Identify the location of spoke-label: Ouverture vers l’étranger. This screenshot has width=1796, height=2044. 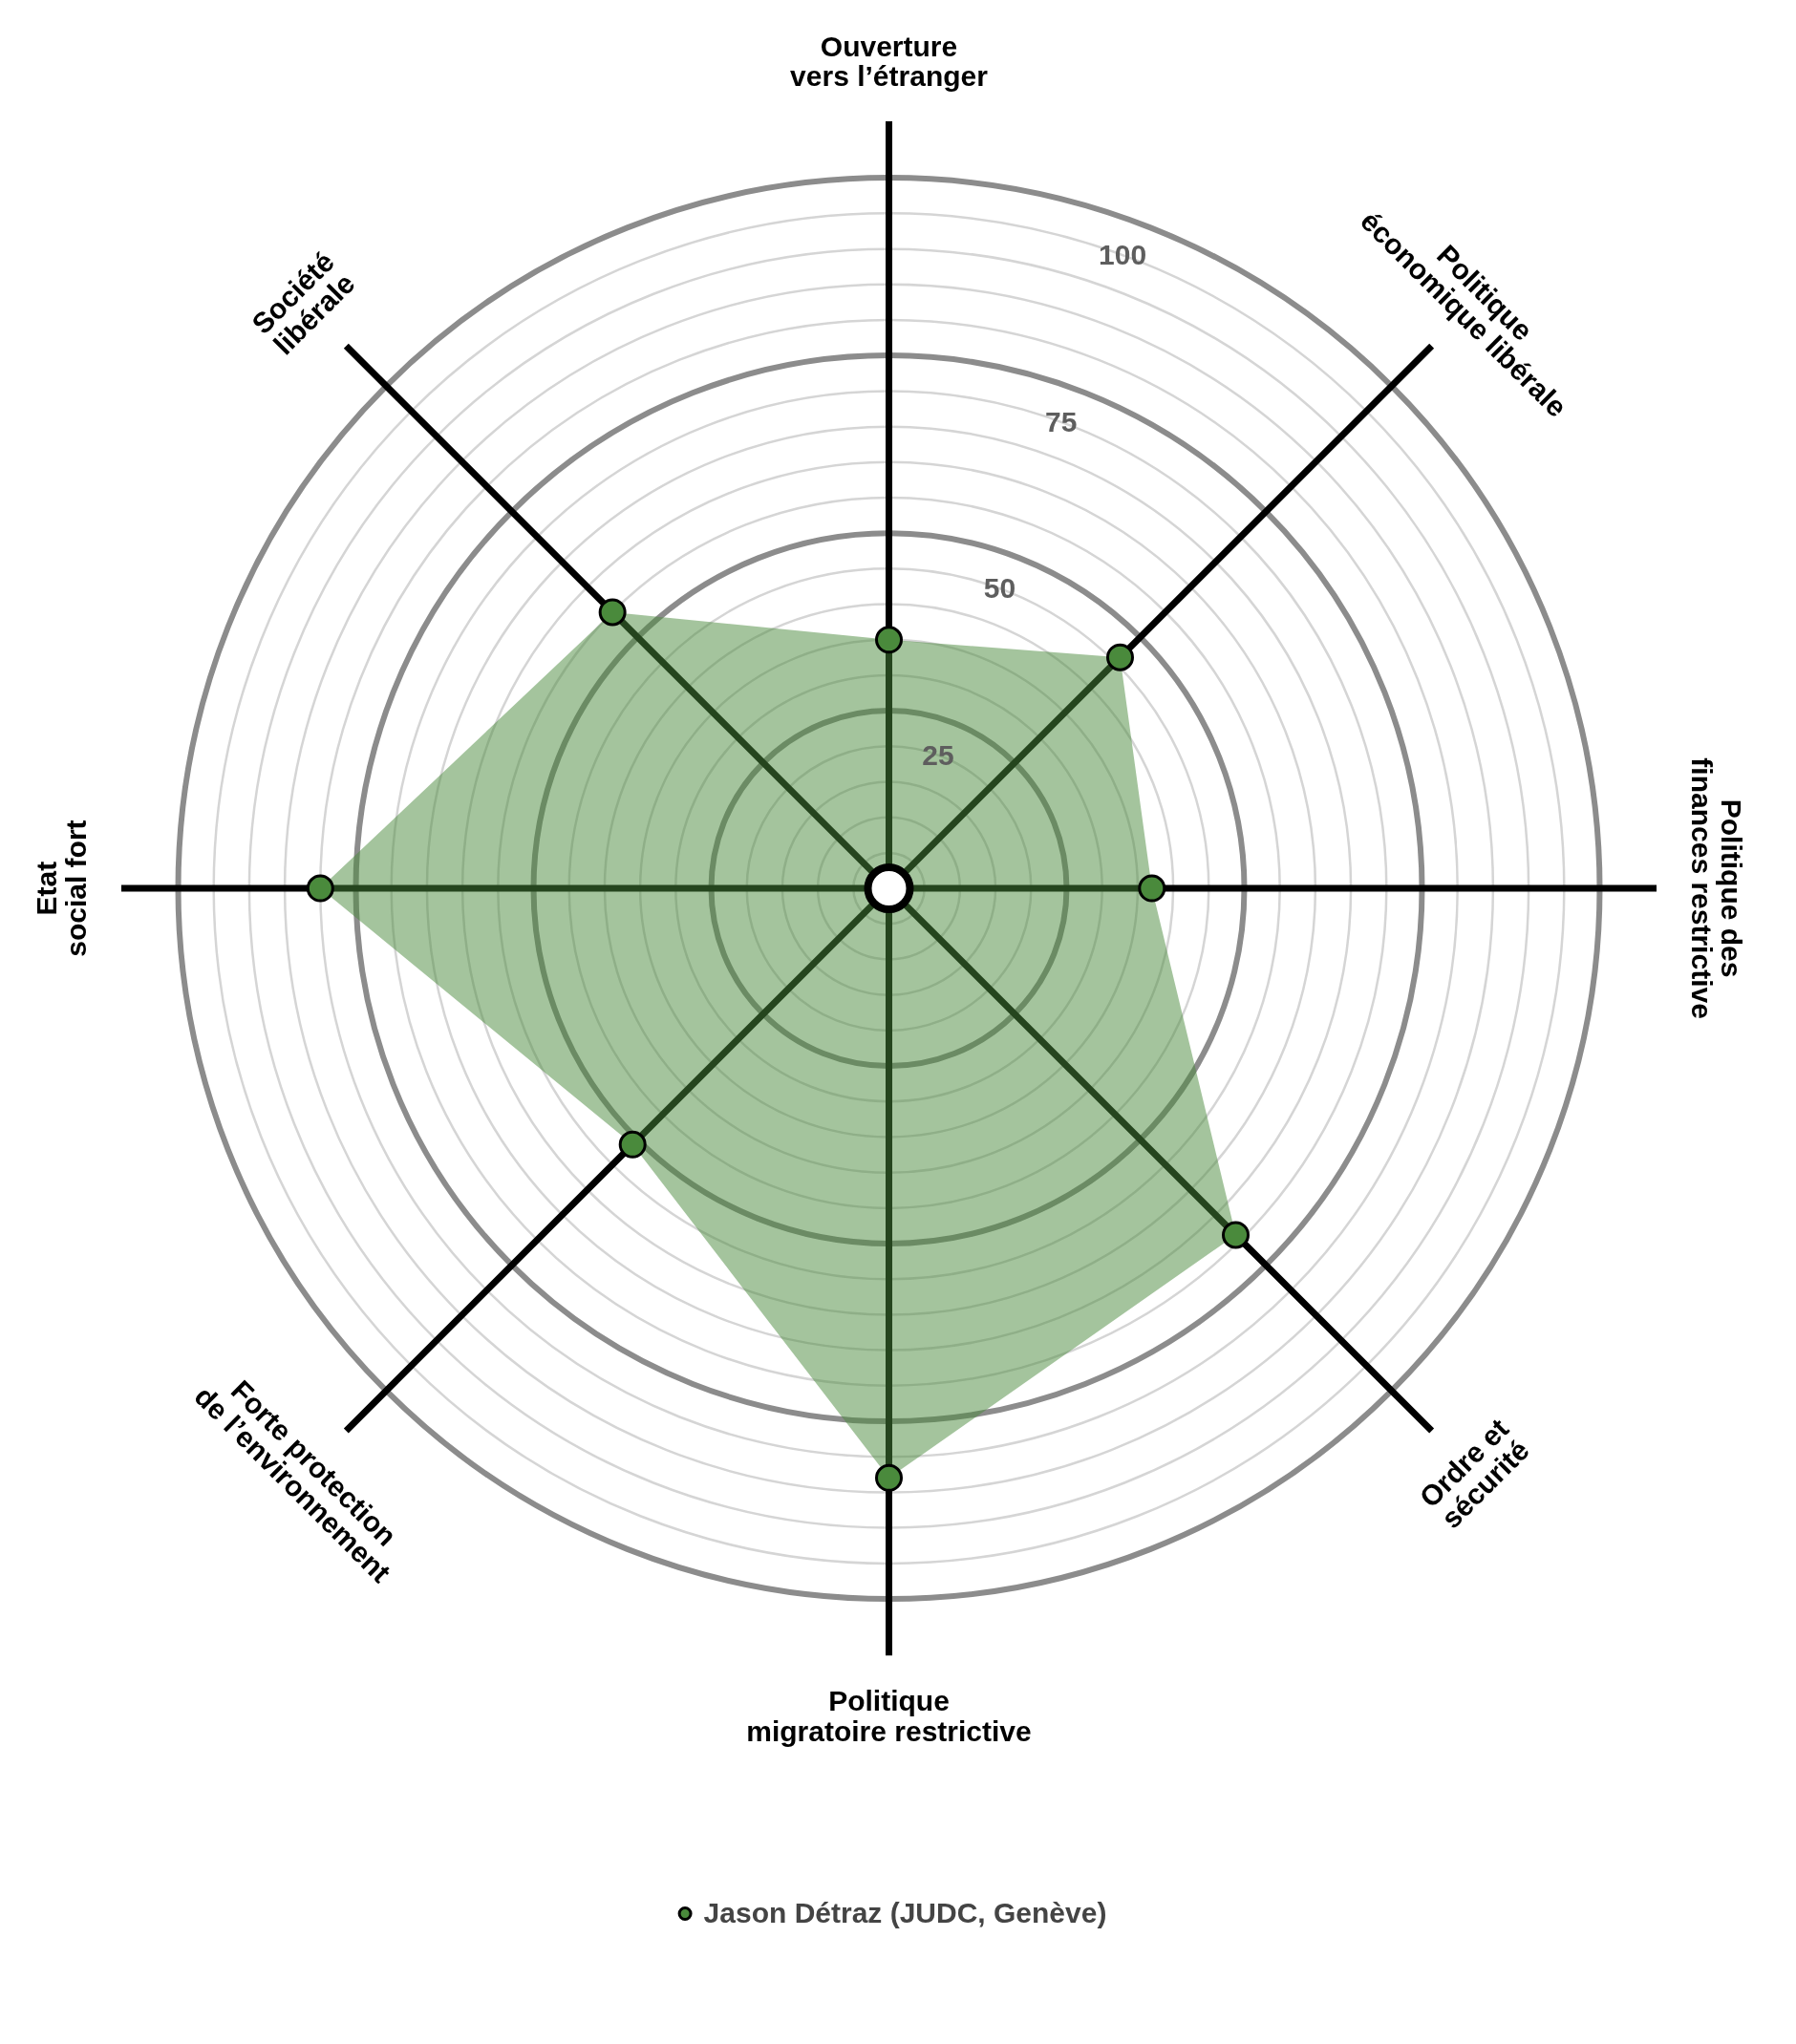
(889, 61).